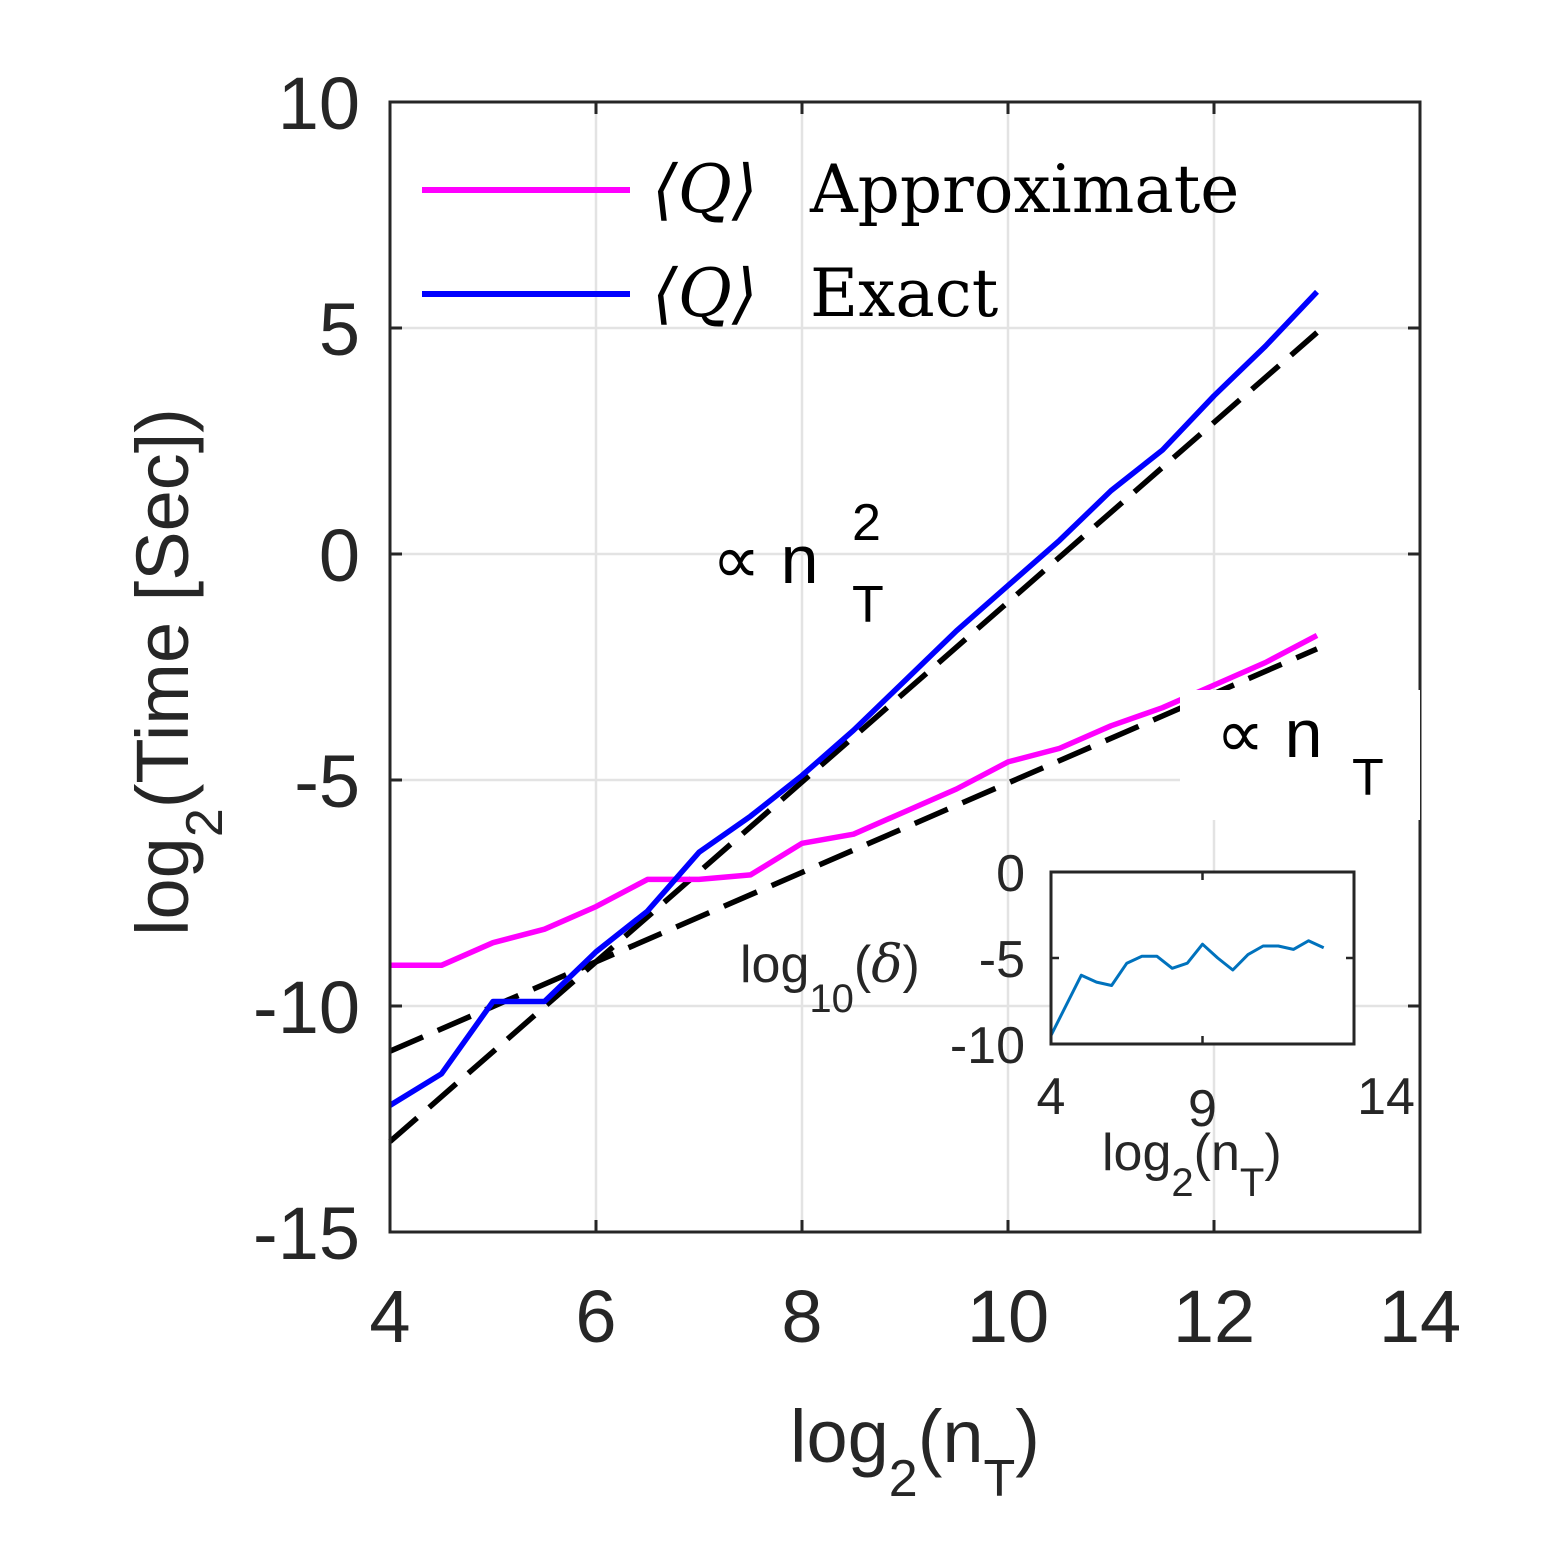 The height and width of the screenshot is (1550, 1550). I want to click on inset-plot-area, so click(1202, 958).